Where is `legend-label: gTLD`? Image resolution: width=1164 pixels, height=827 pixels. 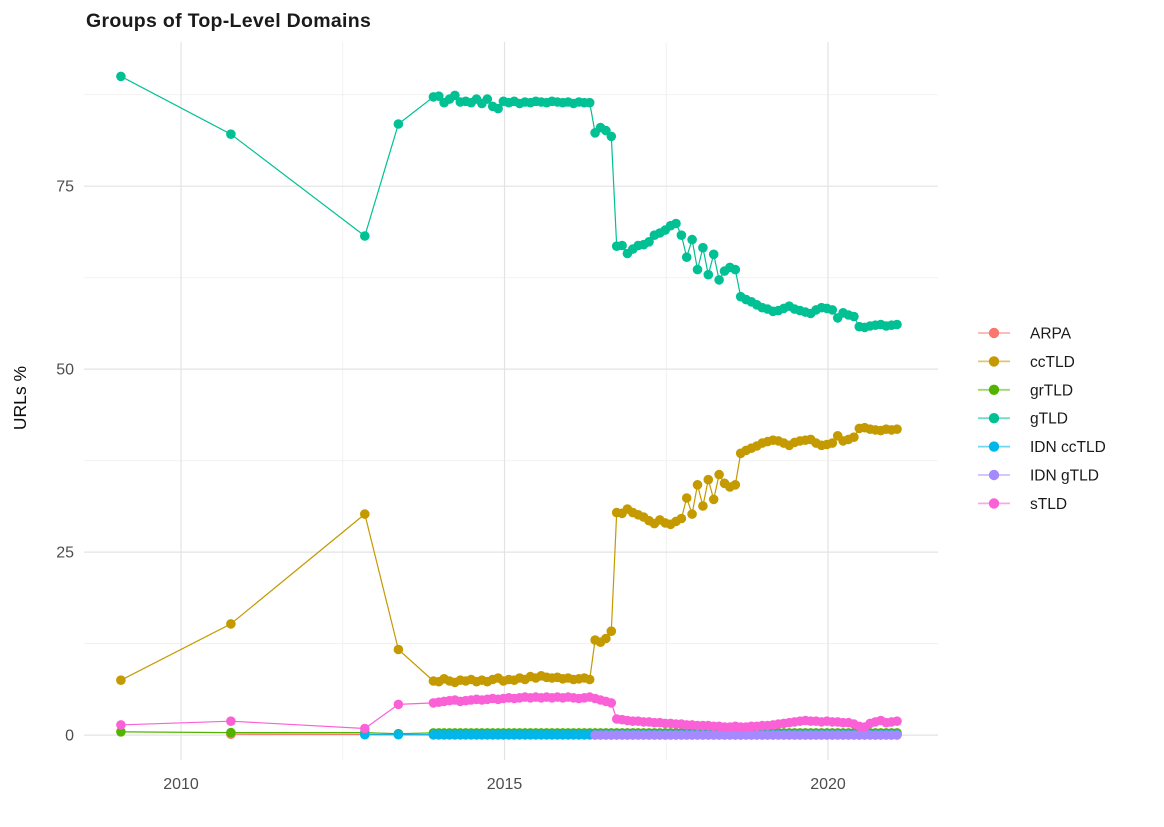
legend-label: gTLD is located at coordinates (1049, 419).